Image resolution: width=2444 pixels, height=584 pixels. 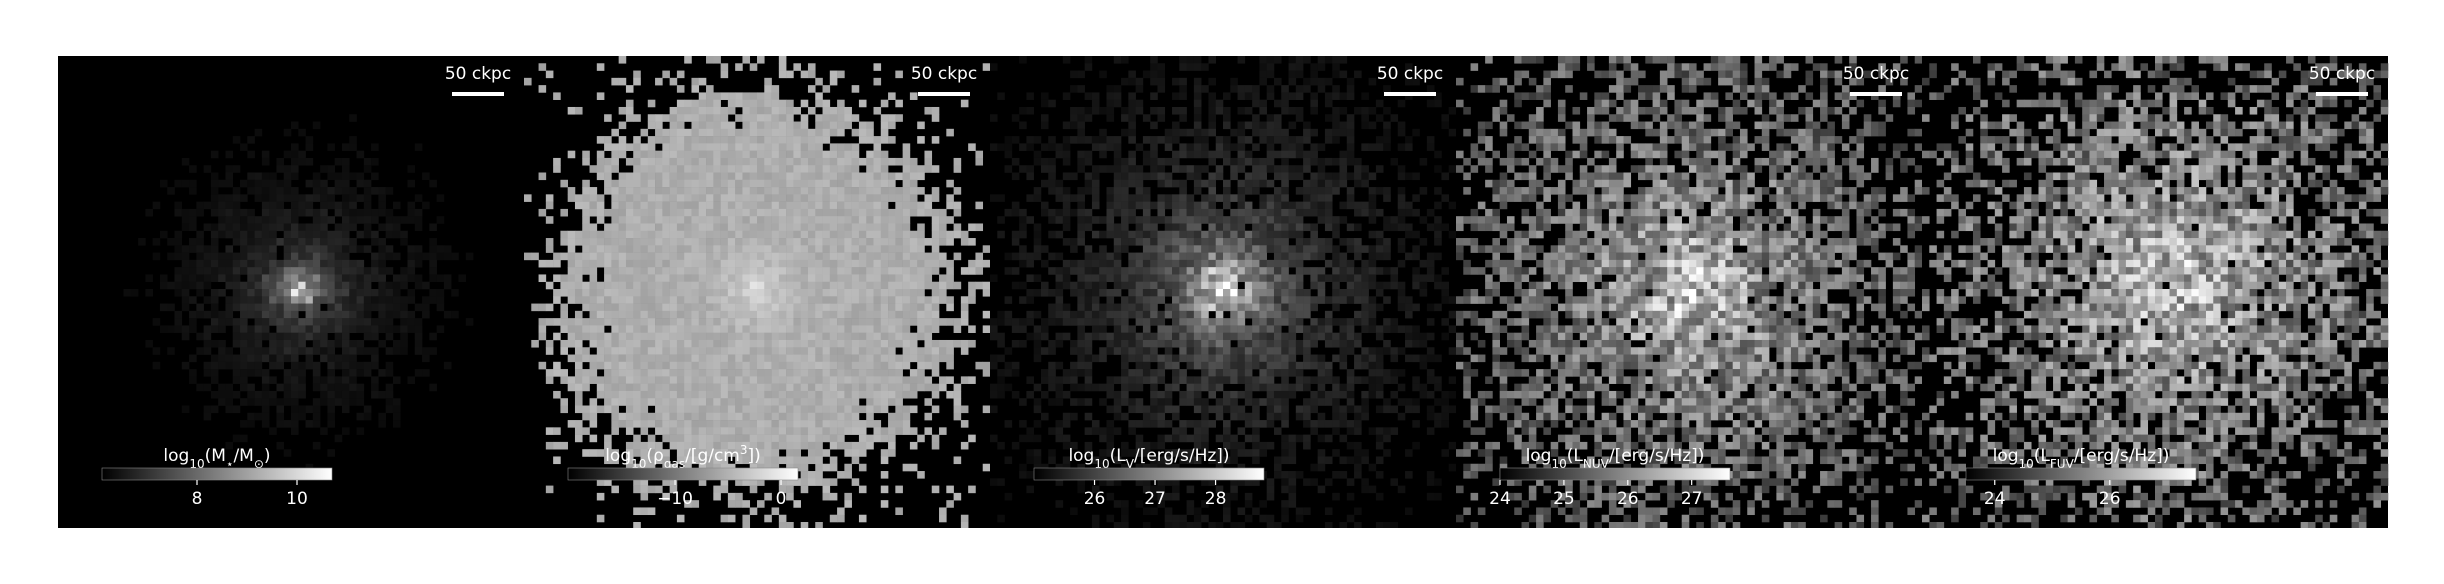 I want to click on colorbar-label-part: 3, so click(x=744, y=450).